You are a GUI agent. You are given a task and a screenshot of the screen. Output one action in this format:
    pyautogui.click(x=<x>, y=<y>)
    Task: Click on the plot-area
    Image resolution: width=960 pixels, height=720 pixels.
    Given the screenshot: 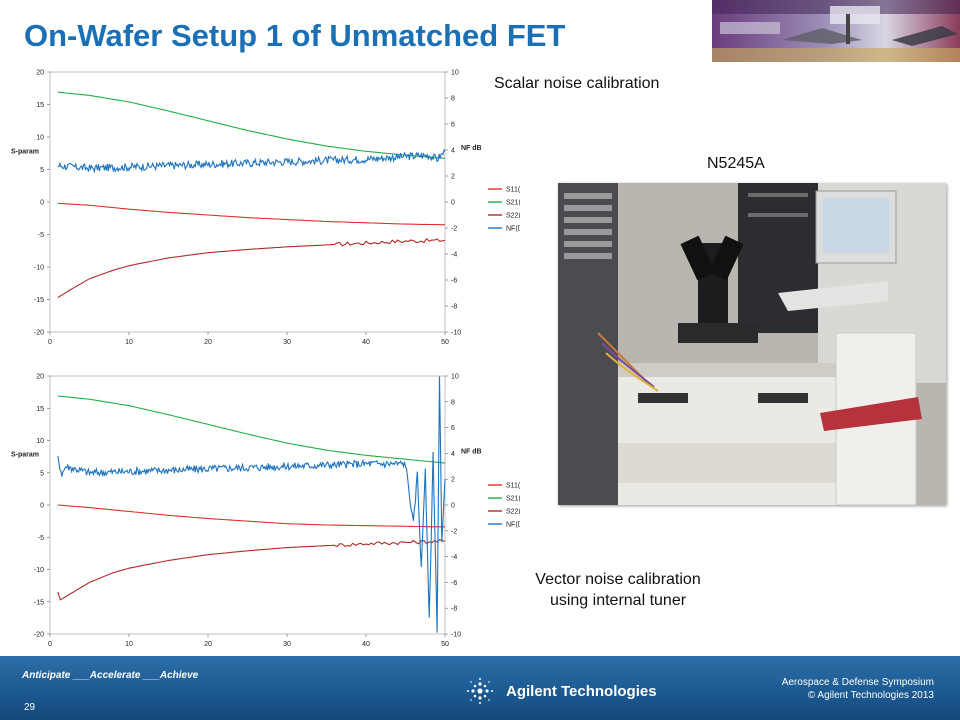 What is the action you would take?
    pyautogui.click(x=247, y=505)
    